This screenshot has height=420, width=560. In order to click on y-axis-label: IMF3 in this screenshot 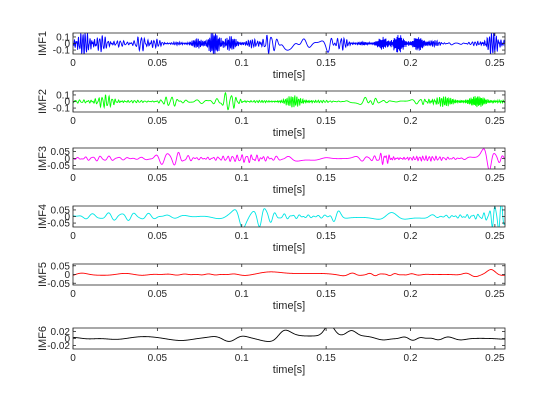, I will do `click(43, 158)`.